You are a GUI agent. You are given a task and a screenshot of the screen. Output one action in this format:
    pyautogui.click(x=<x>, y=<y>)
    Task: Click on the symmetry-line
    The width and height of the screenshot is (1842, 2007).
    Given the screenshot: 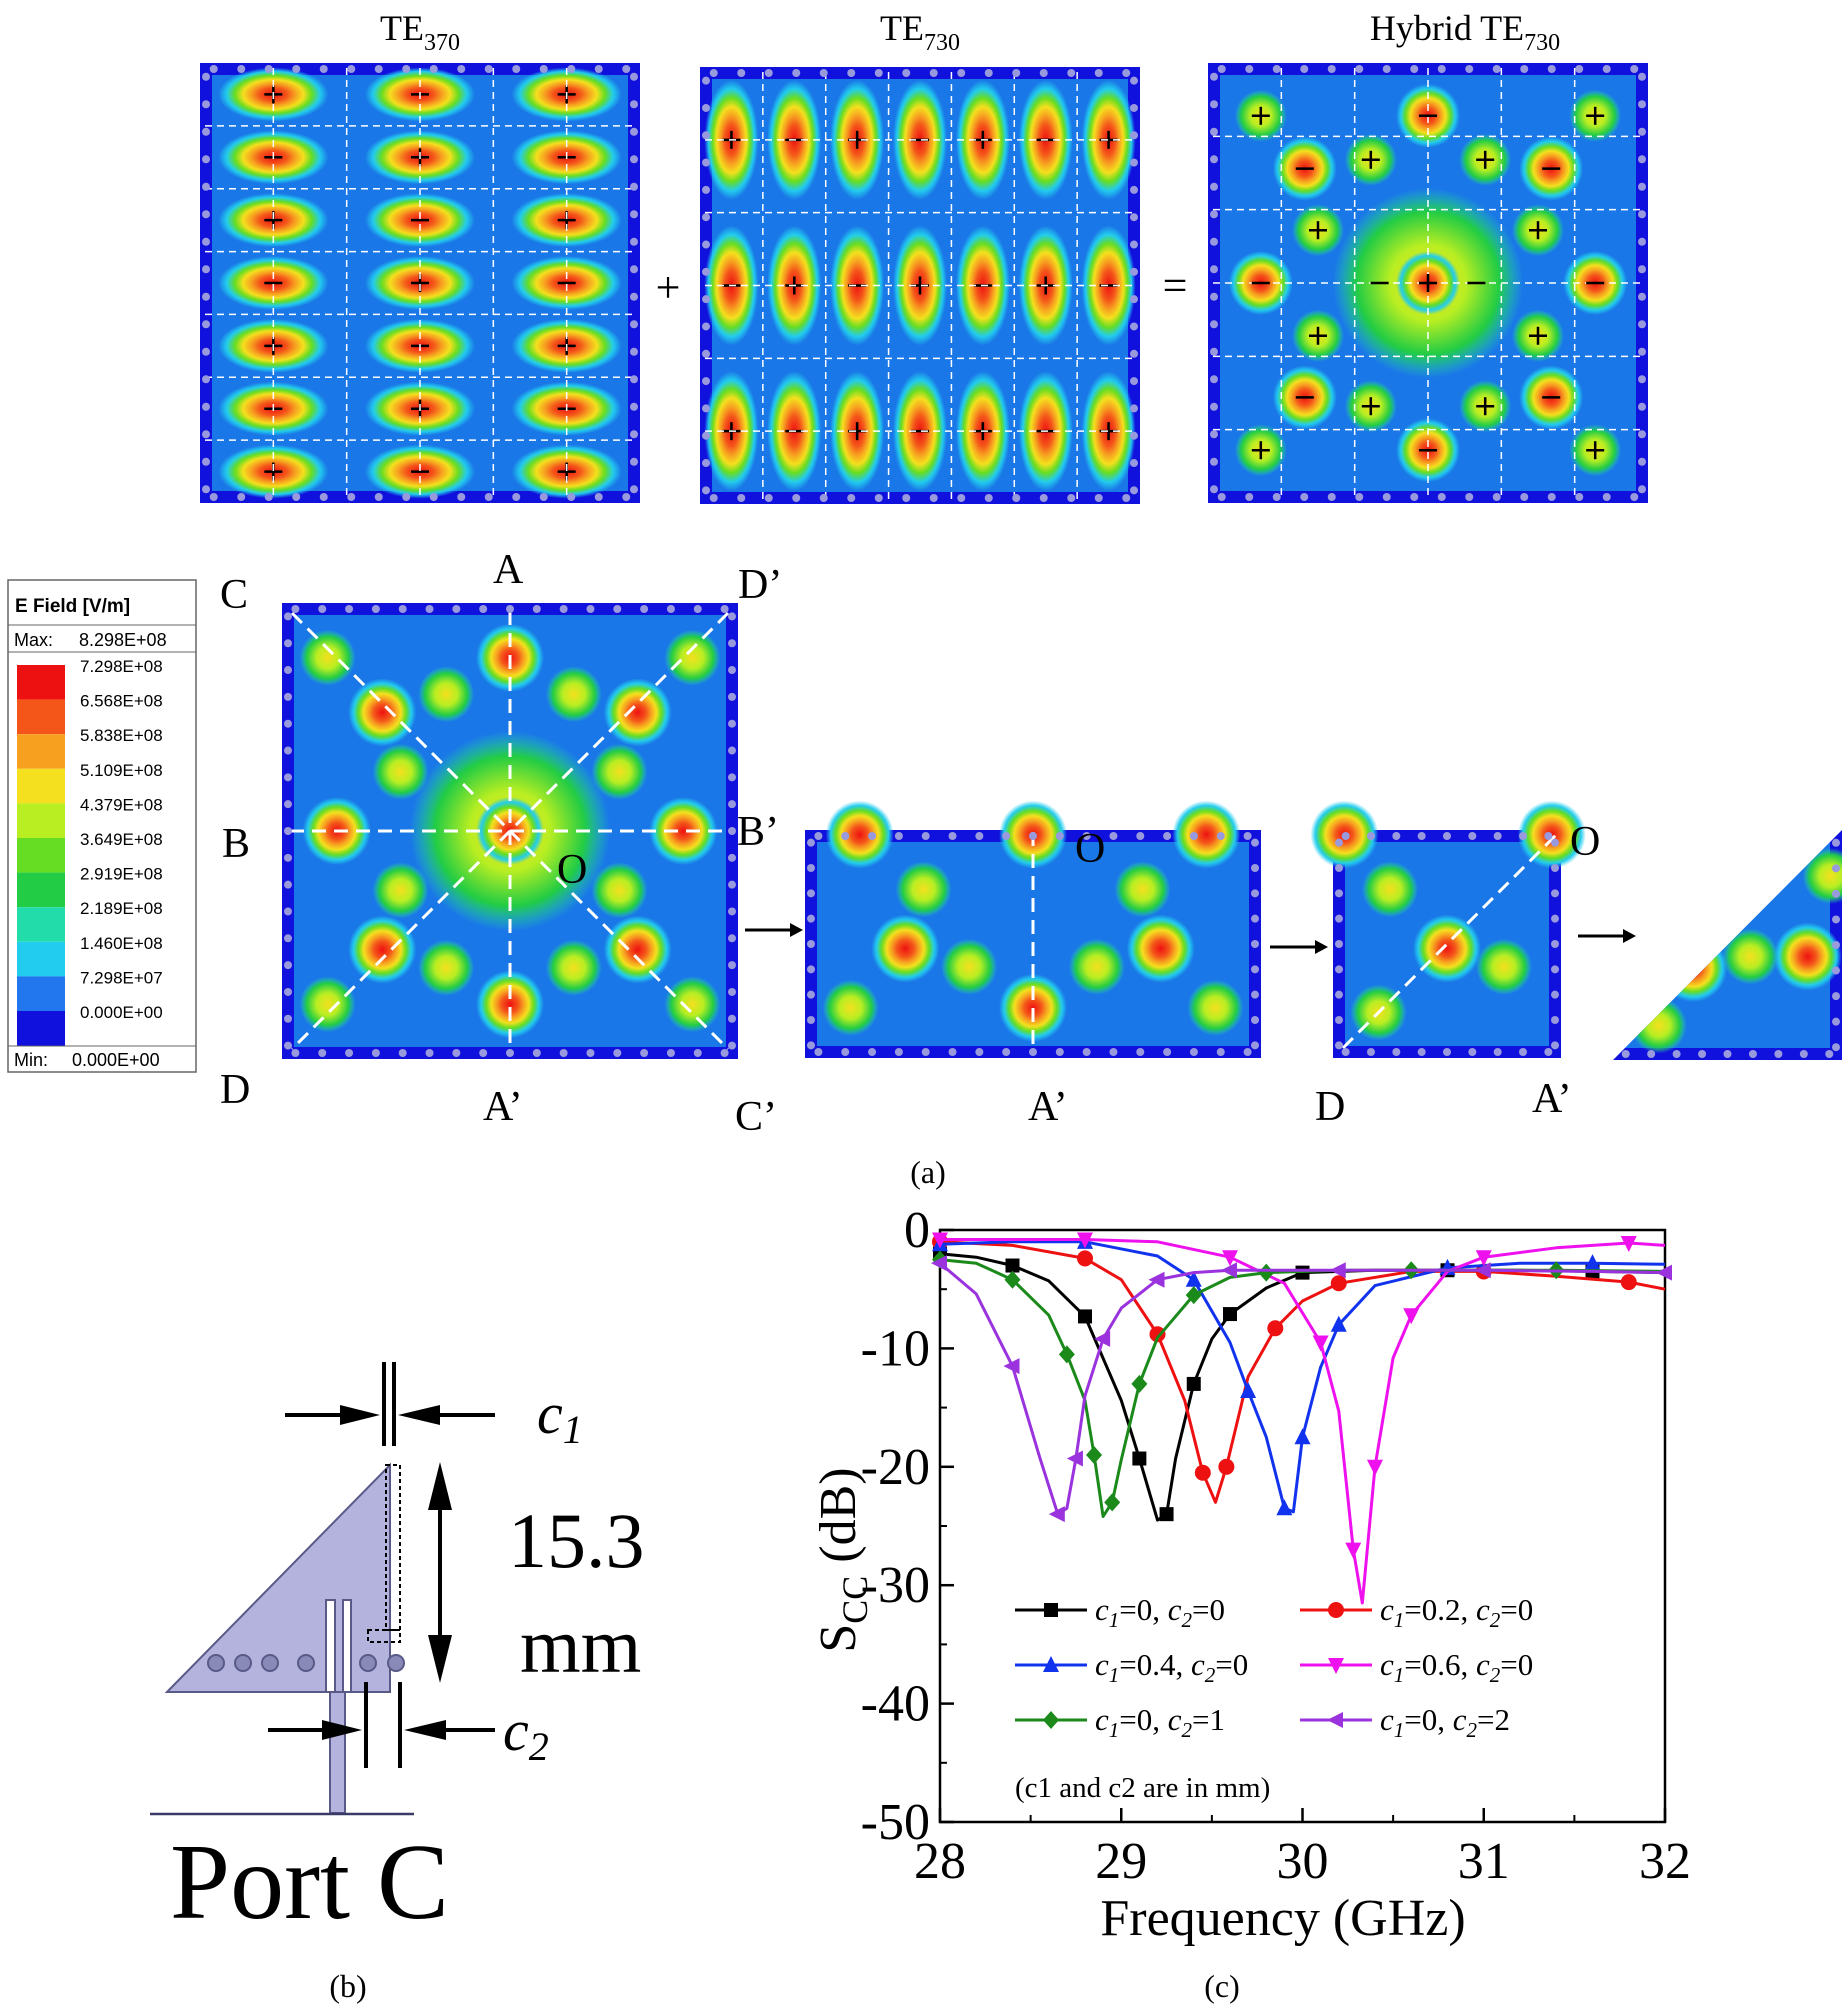 What is the action you would take?
    pyautogui.click(x=1450, y=941)
    